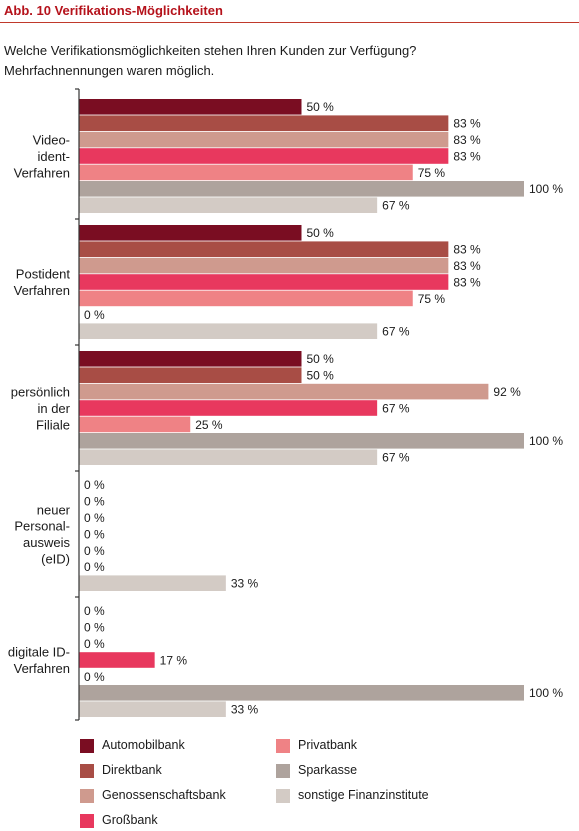 This screenshot has height=831, width=579. Describe the element at coordinates (328, 745) in the screenshot. I see `legend-label: Privatbank` at that location.